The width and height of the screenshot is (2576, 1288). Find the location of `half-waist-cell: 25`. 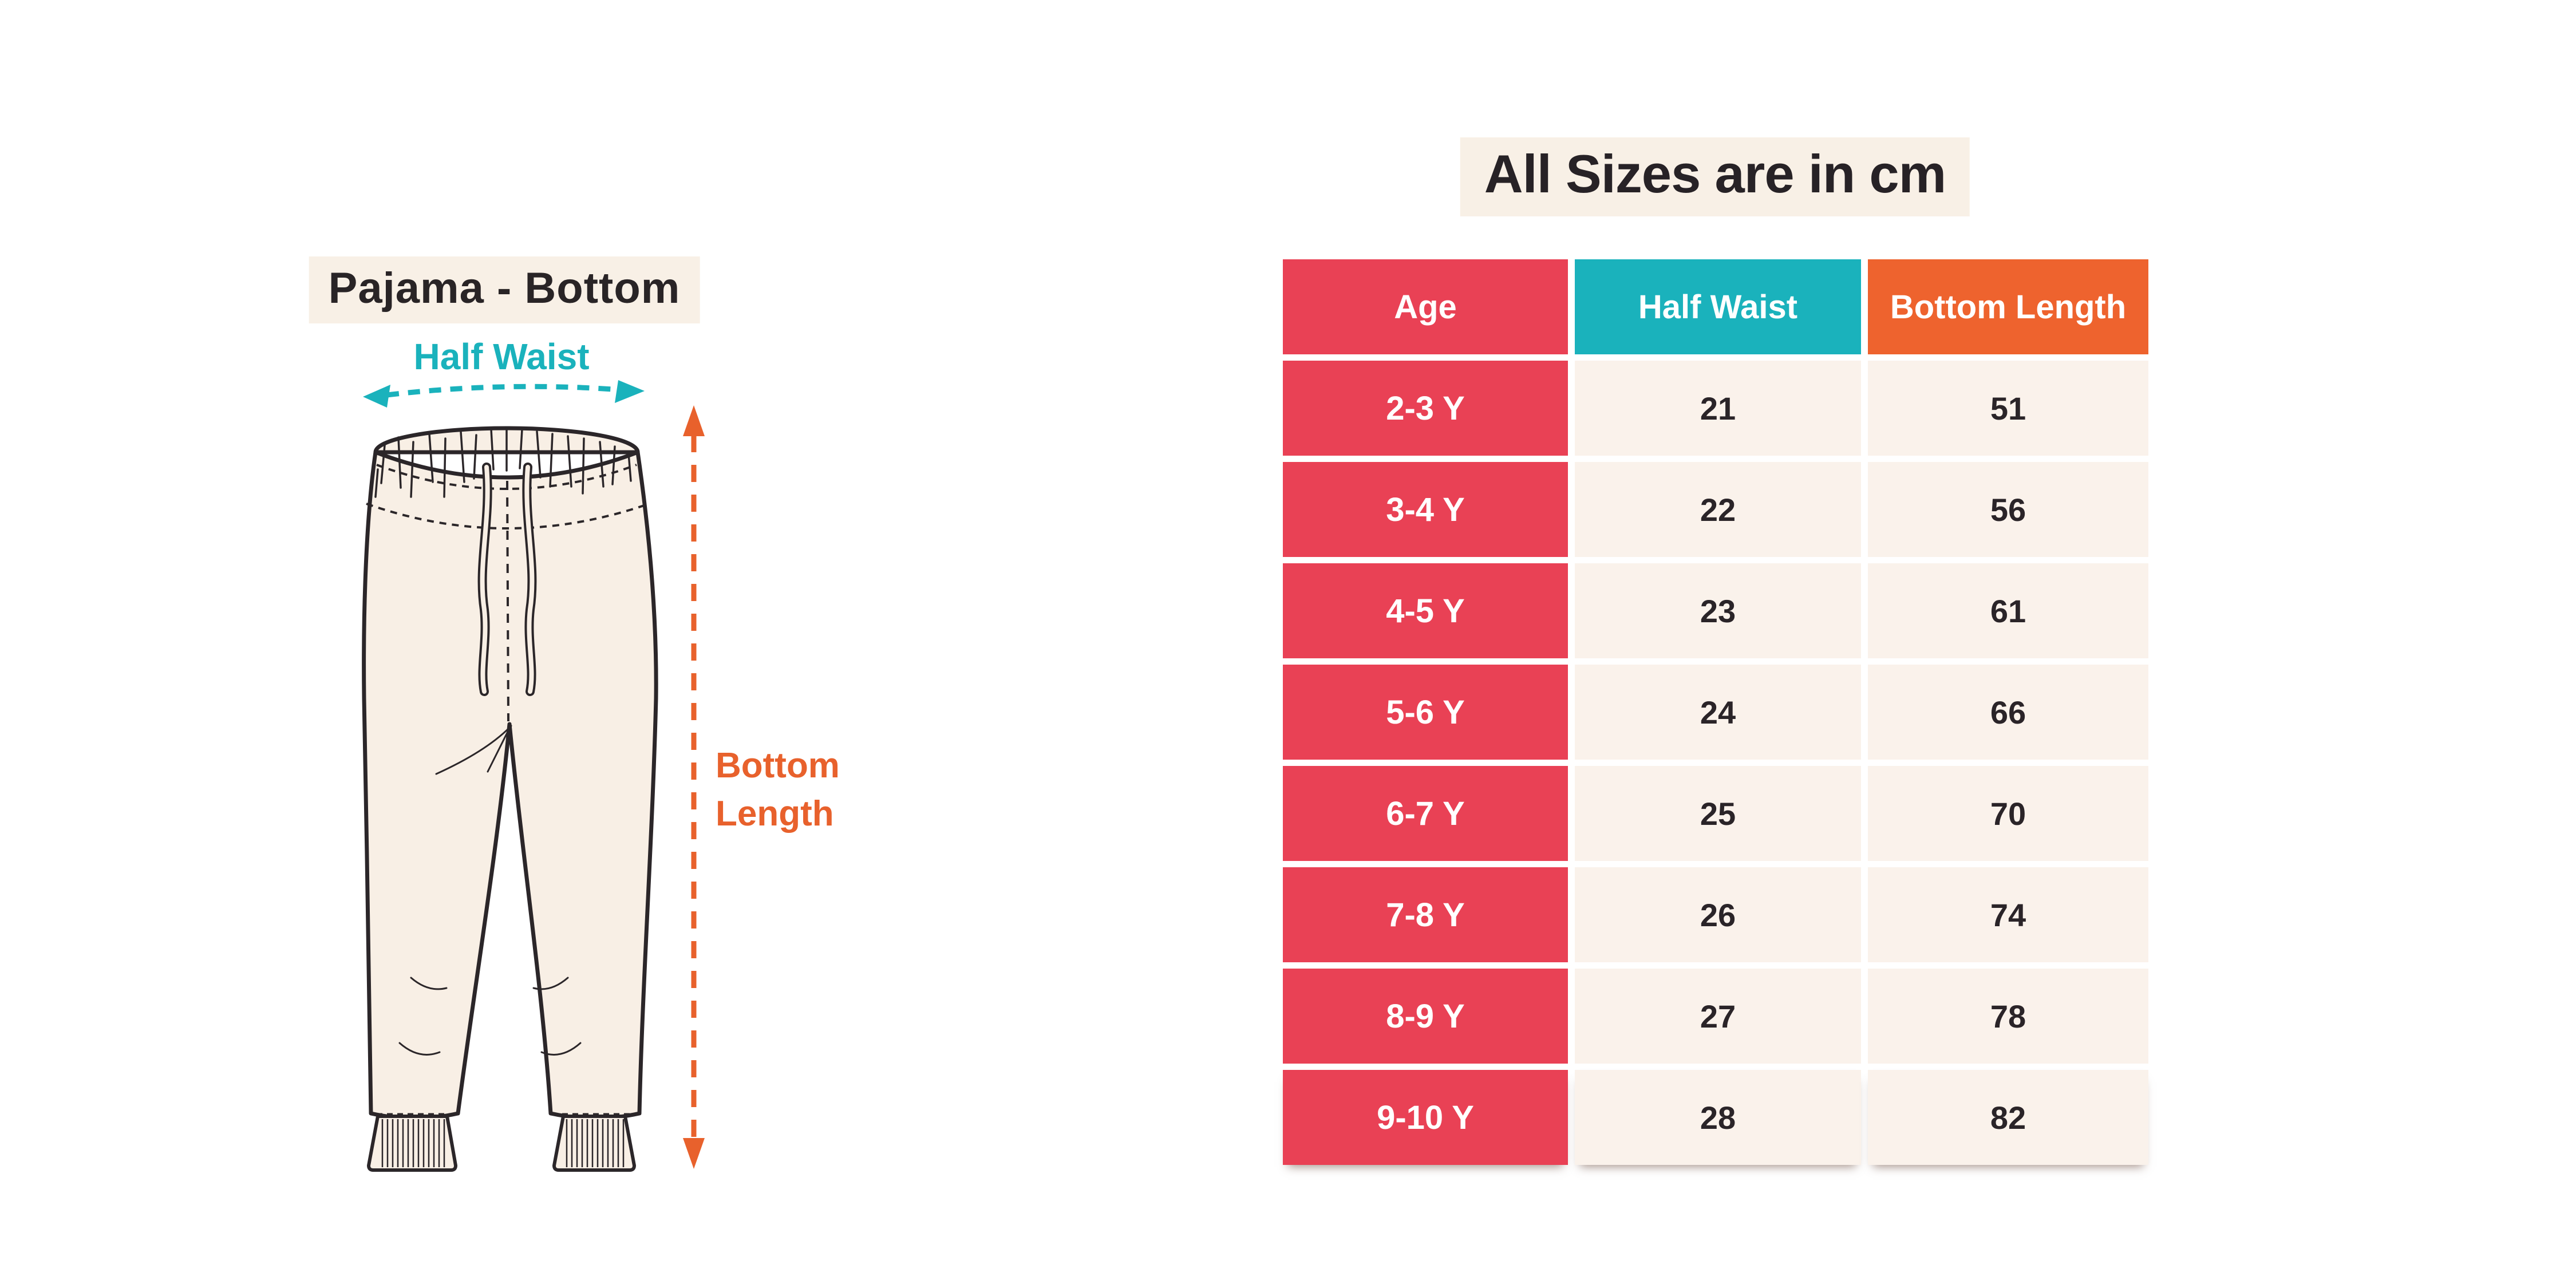

half-waist-cell: 25 is located at coordinates (1718, 813).